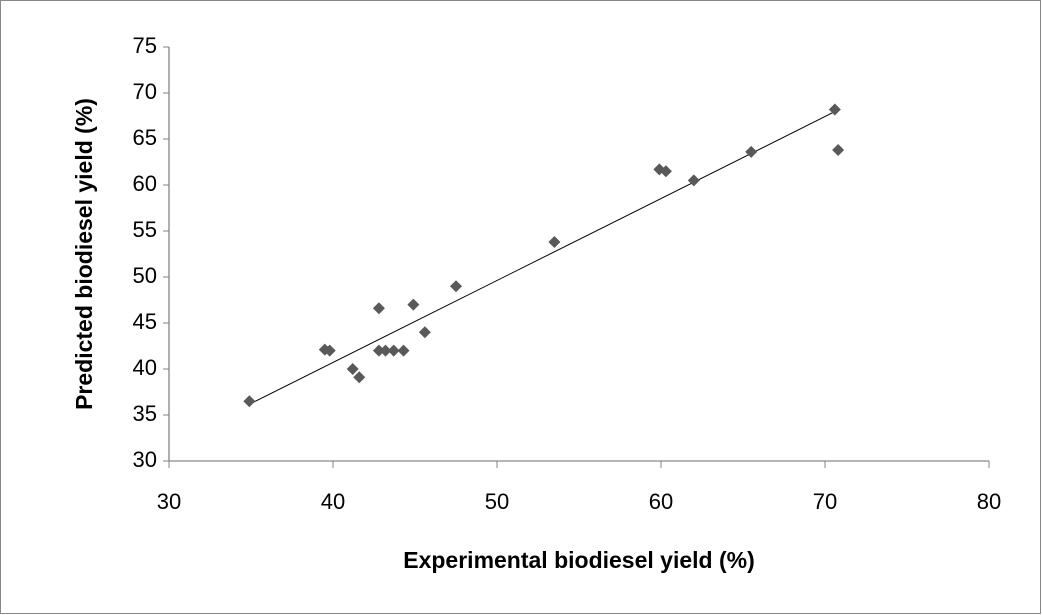 The height and width of the screenshot is (615, 1042). Describe the element at coordinates (169, 501) in the screenshot. I see `x-tick-label: 30` at that location.